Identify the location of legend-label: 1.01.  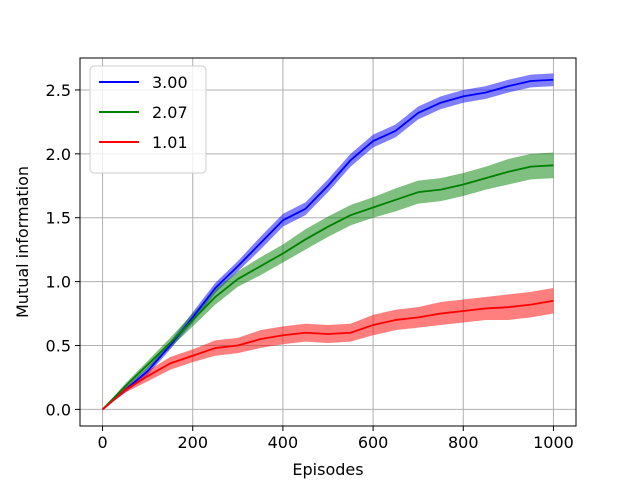
(170, 142).